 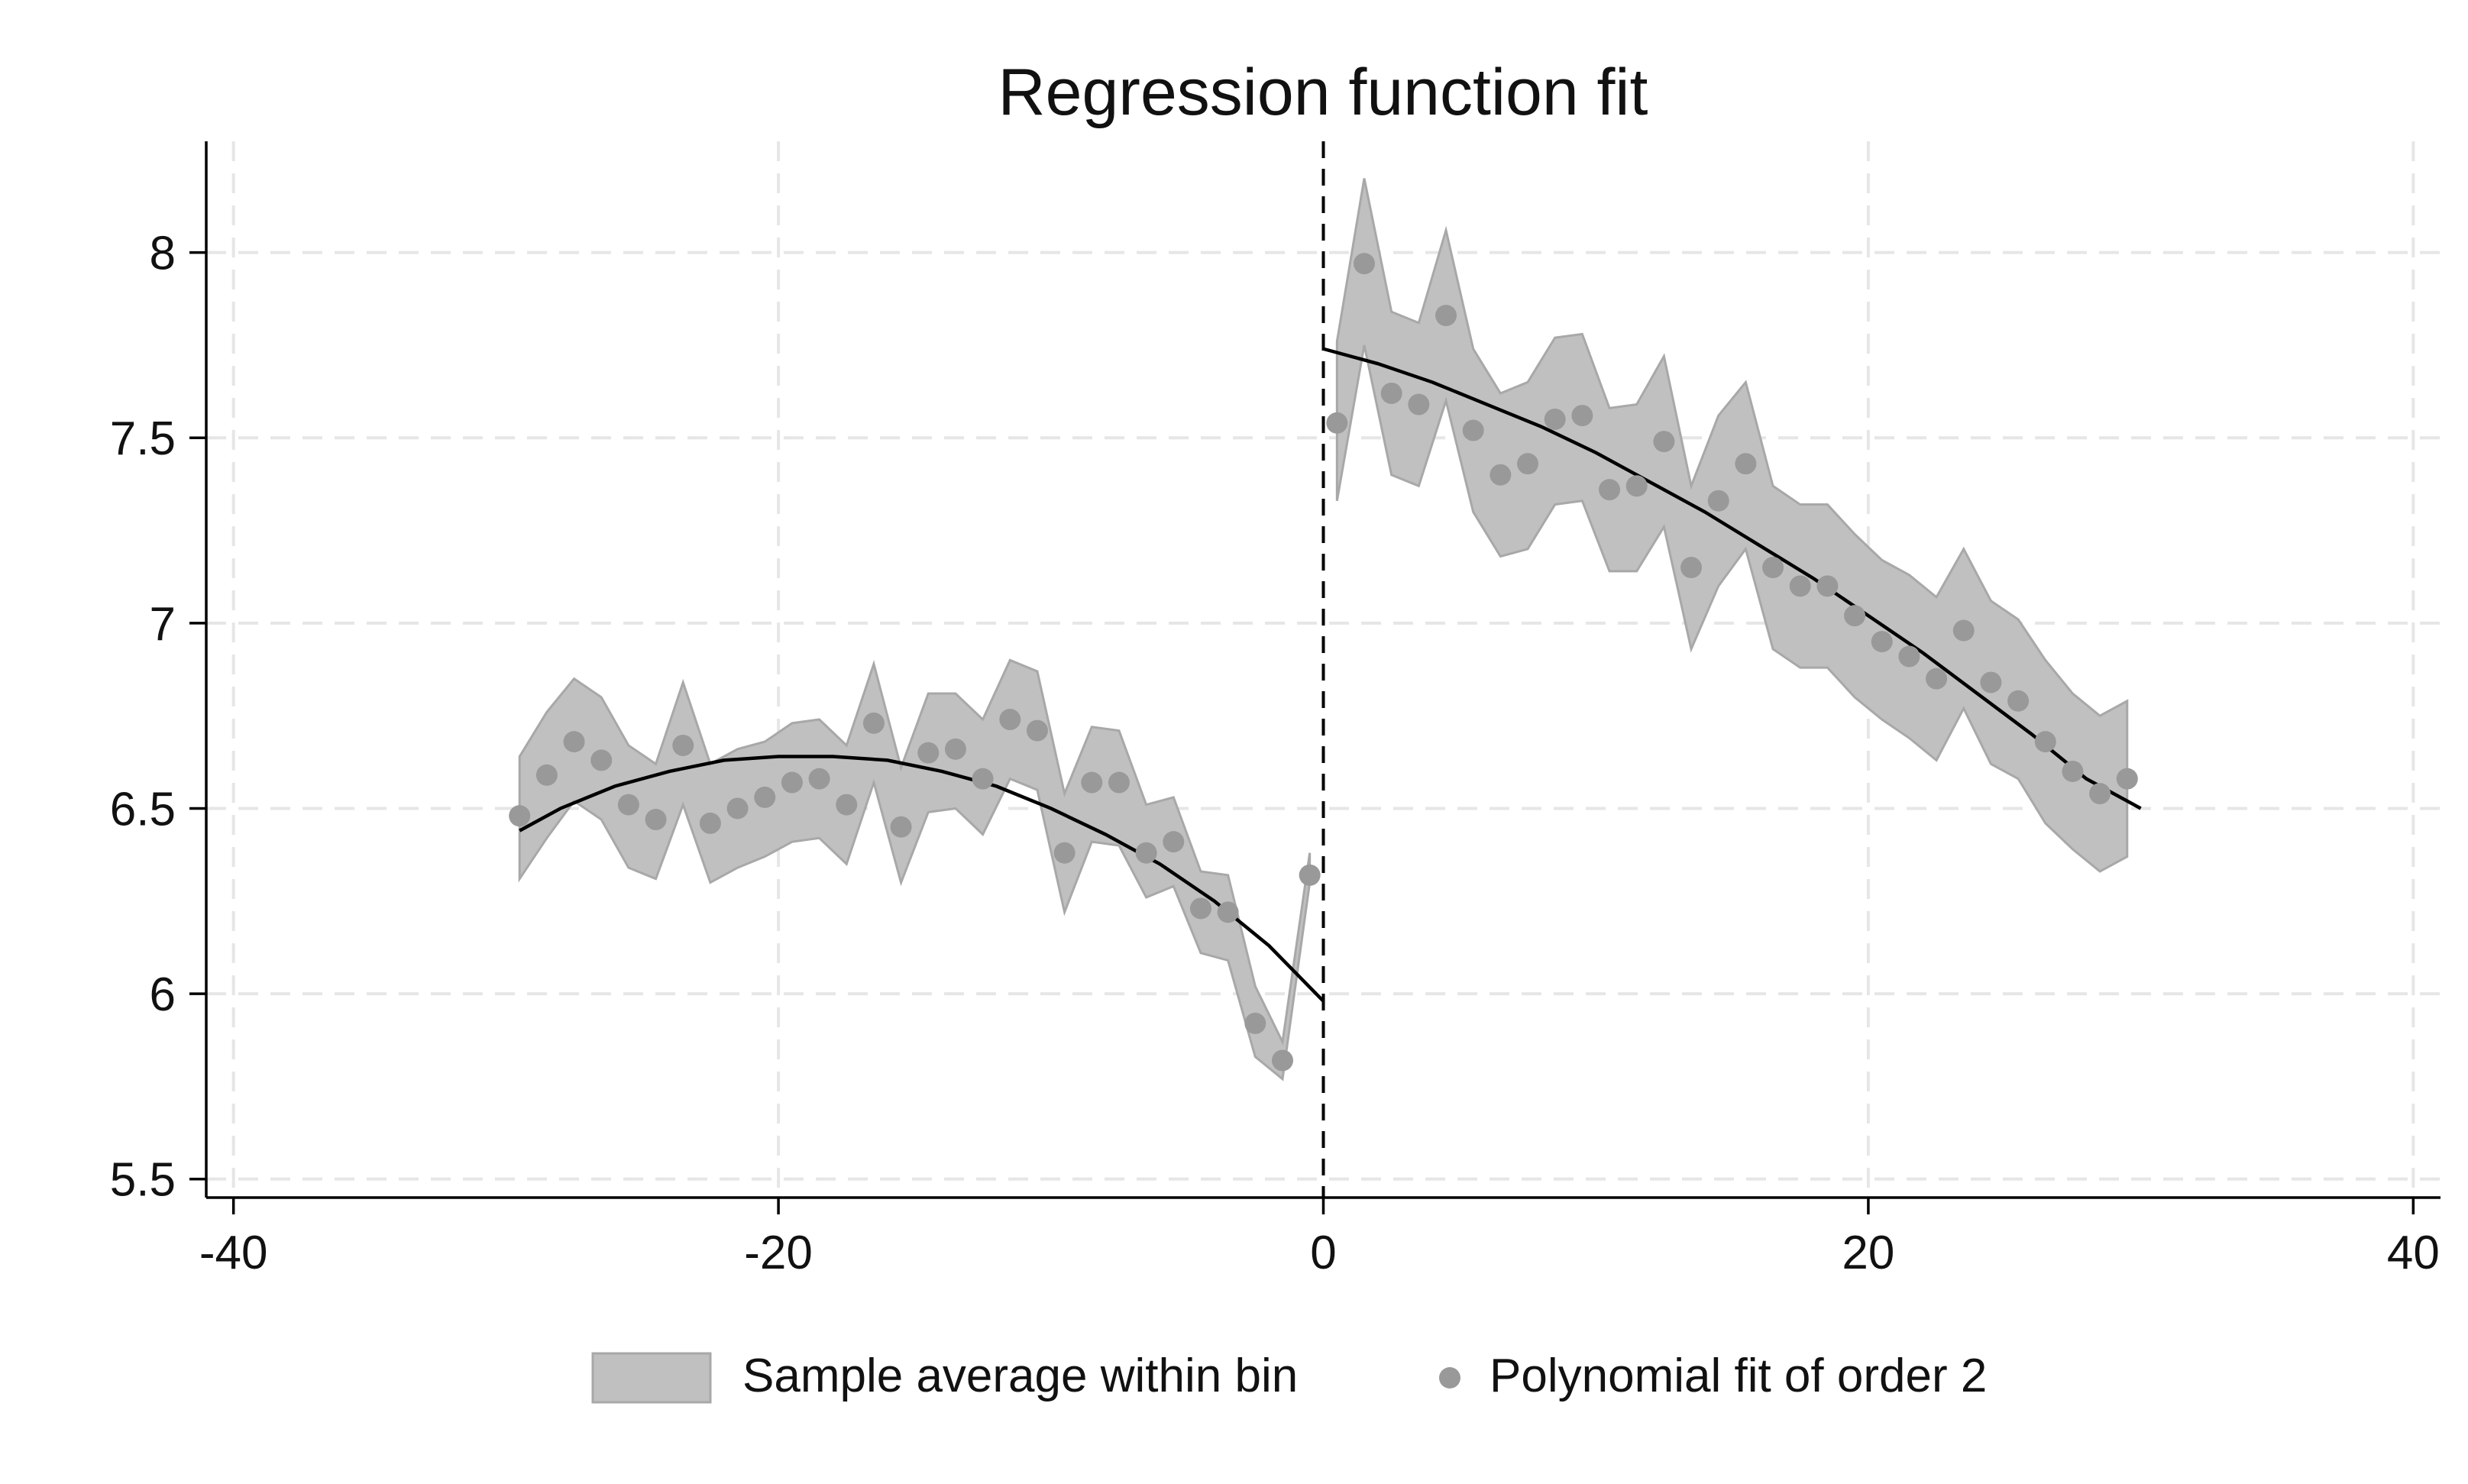 I want to click on y-tick-label: 7, so click(x=163, y=624).